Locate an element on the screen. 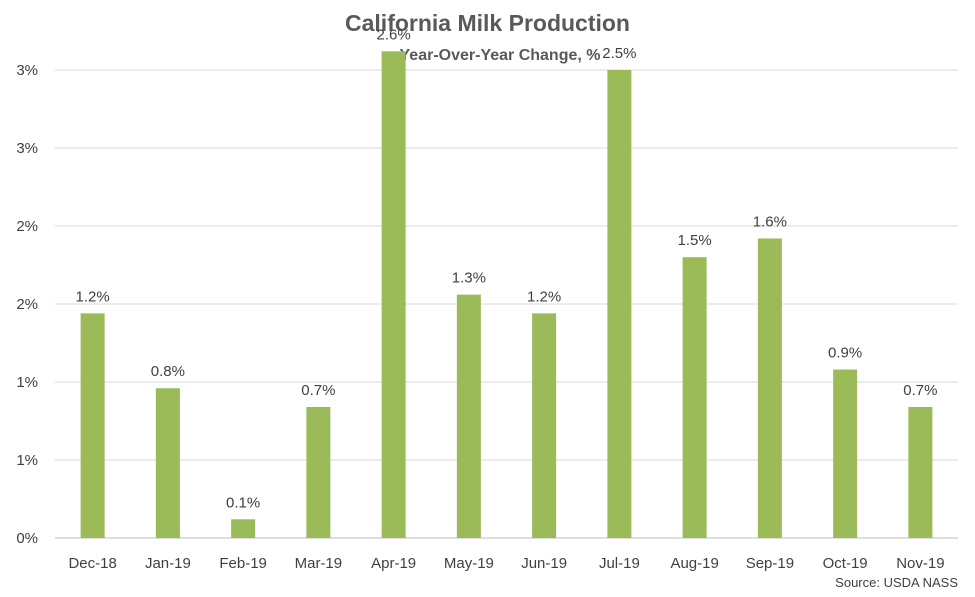 This screenshot has height=597, width=975. x-tick-label: Nov-19 is located at coordinates (920, 563).